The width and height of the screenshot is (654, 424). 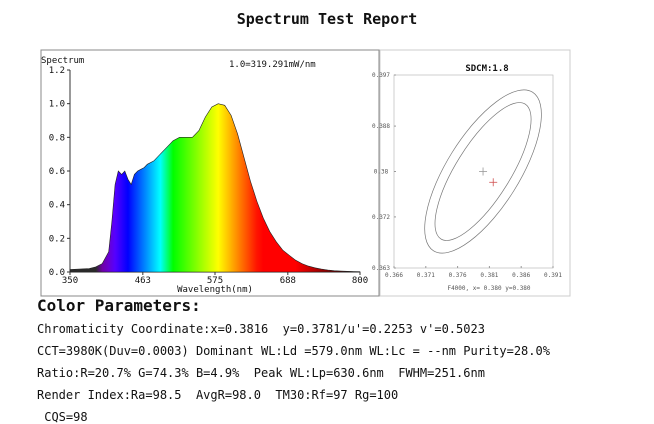 I want to click on spectrum-y-tick-label: 0.6, so click(x=57, y=172).